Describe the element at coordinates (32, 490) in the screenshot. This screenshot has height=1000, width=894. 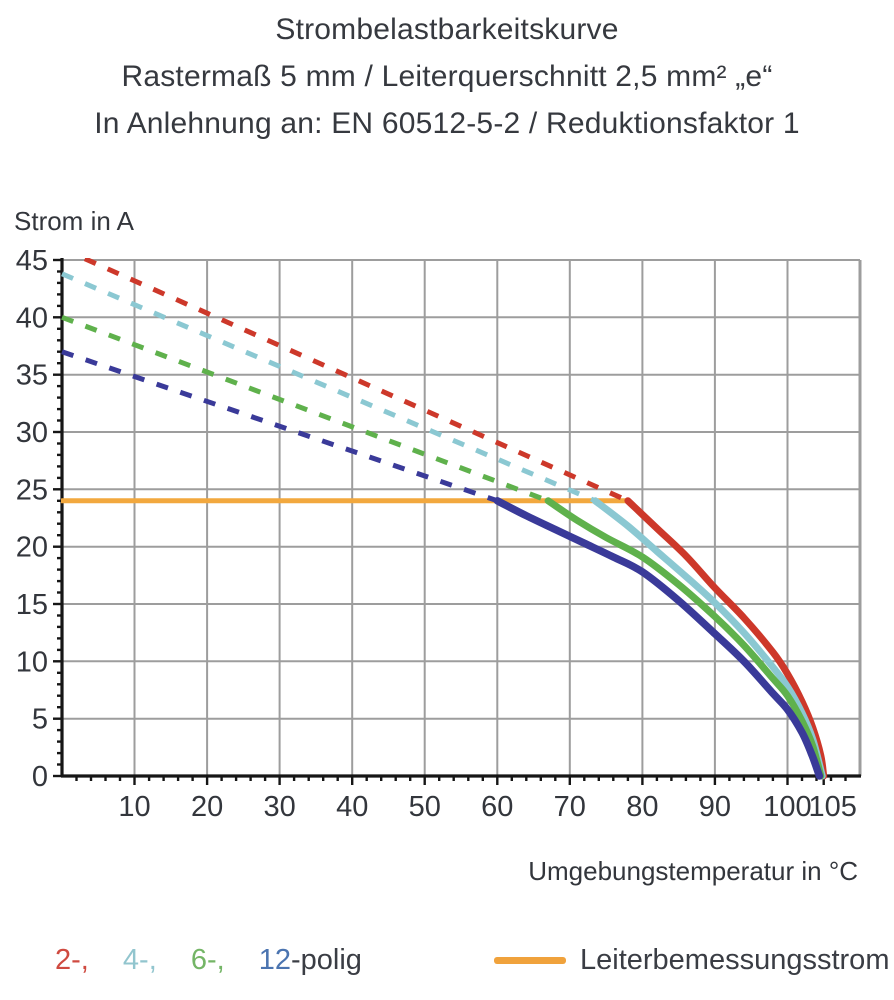
I see `y-tick-label: 25` at that location.